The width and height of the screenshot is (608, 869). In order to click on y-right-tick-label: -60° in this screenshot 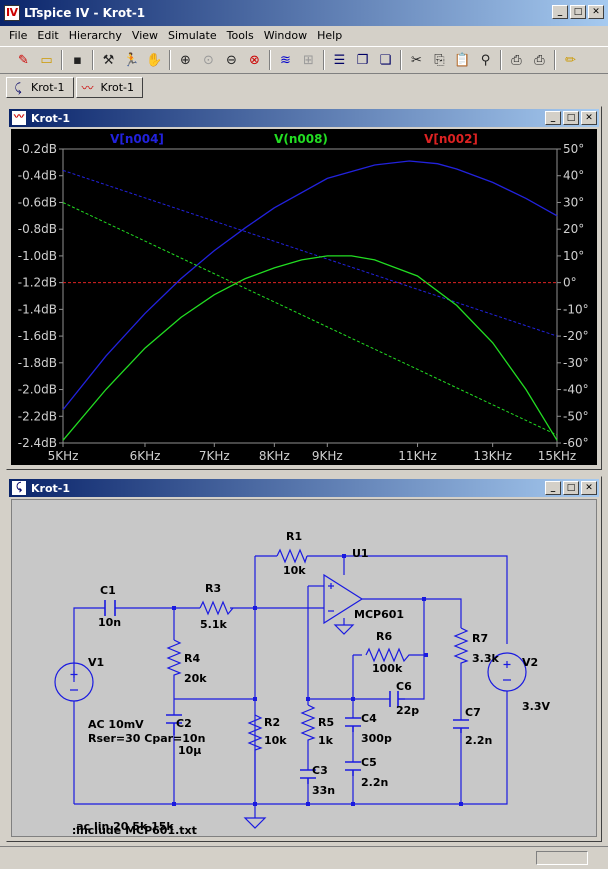, I will do `click(576, 443)`.